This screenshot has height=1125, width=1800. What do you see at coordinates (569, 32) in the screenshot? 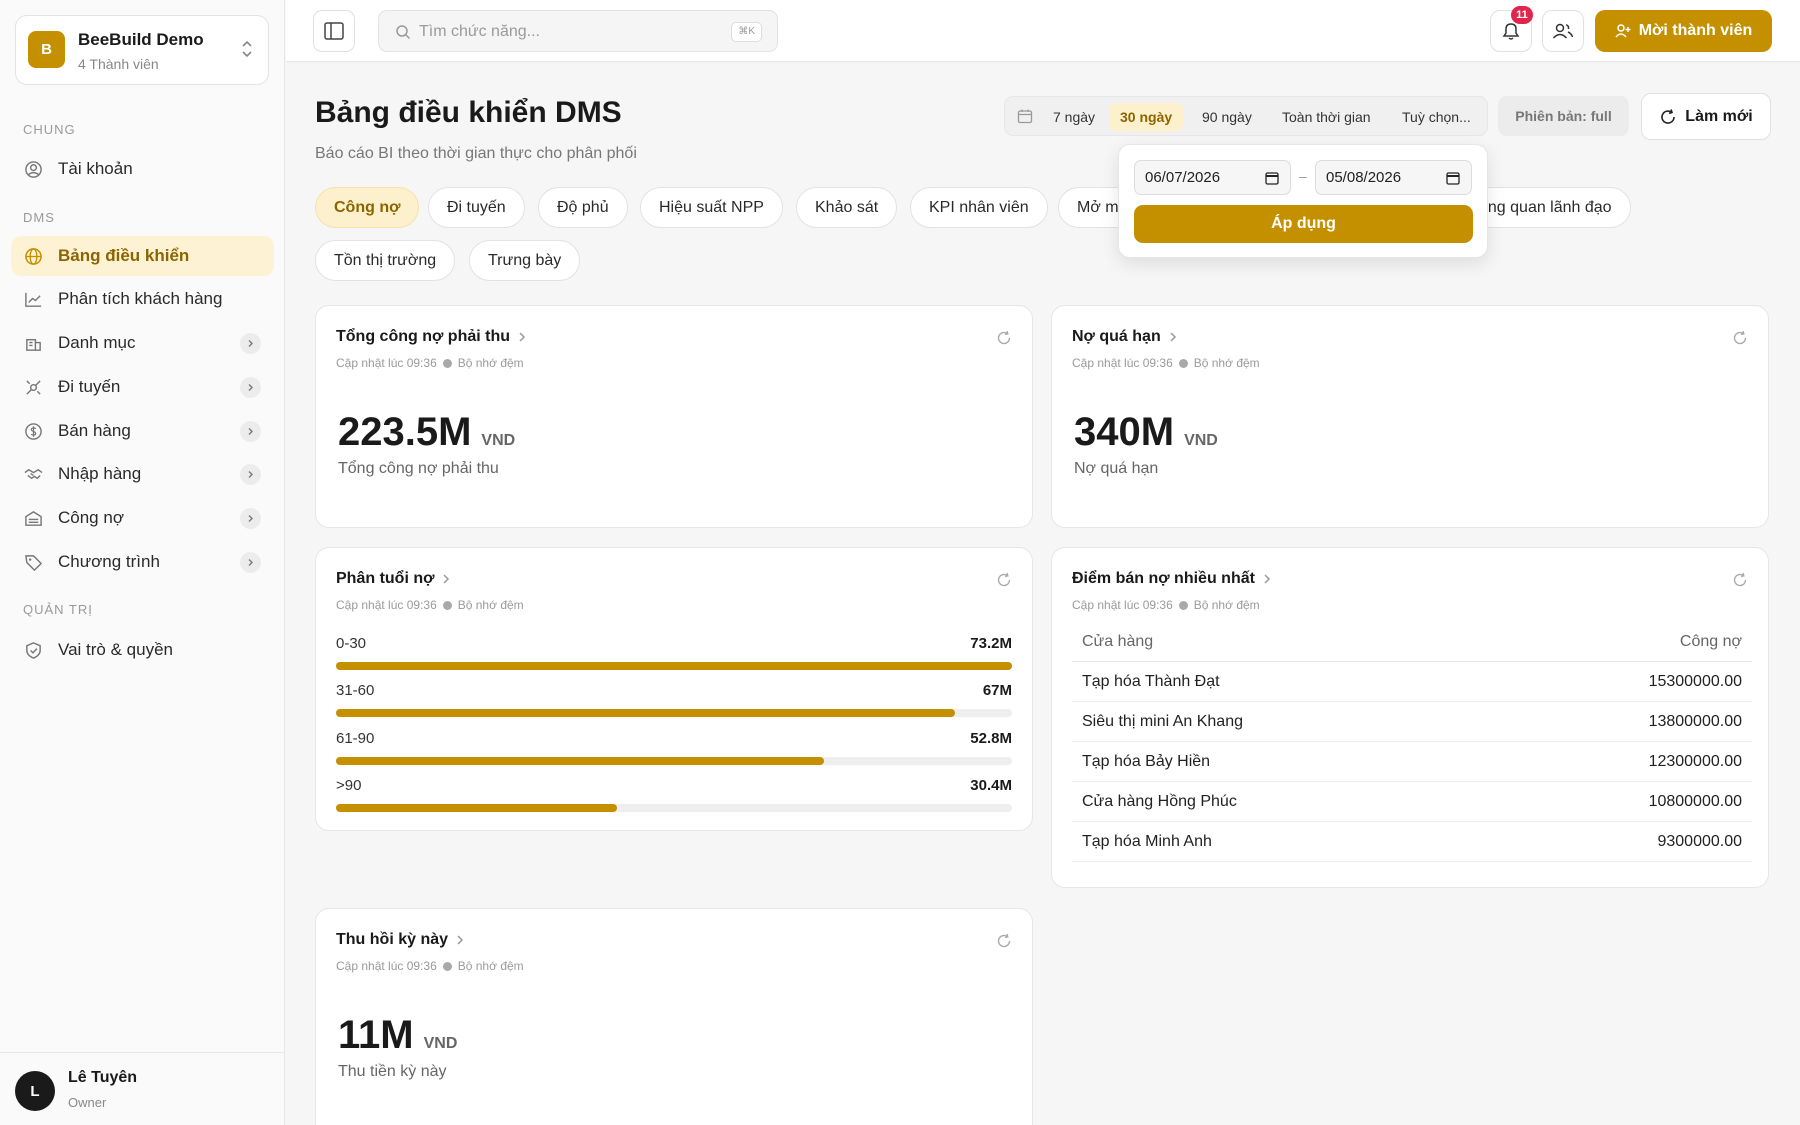
I see `search-input` at bounding box center [569, 32].